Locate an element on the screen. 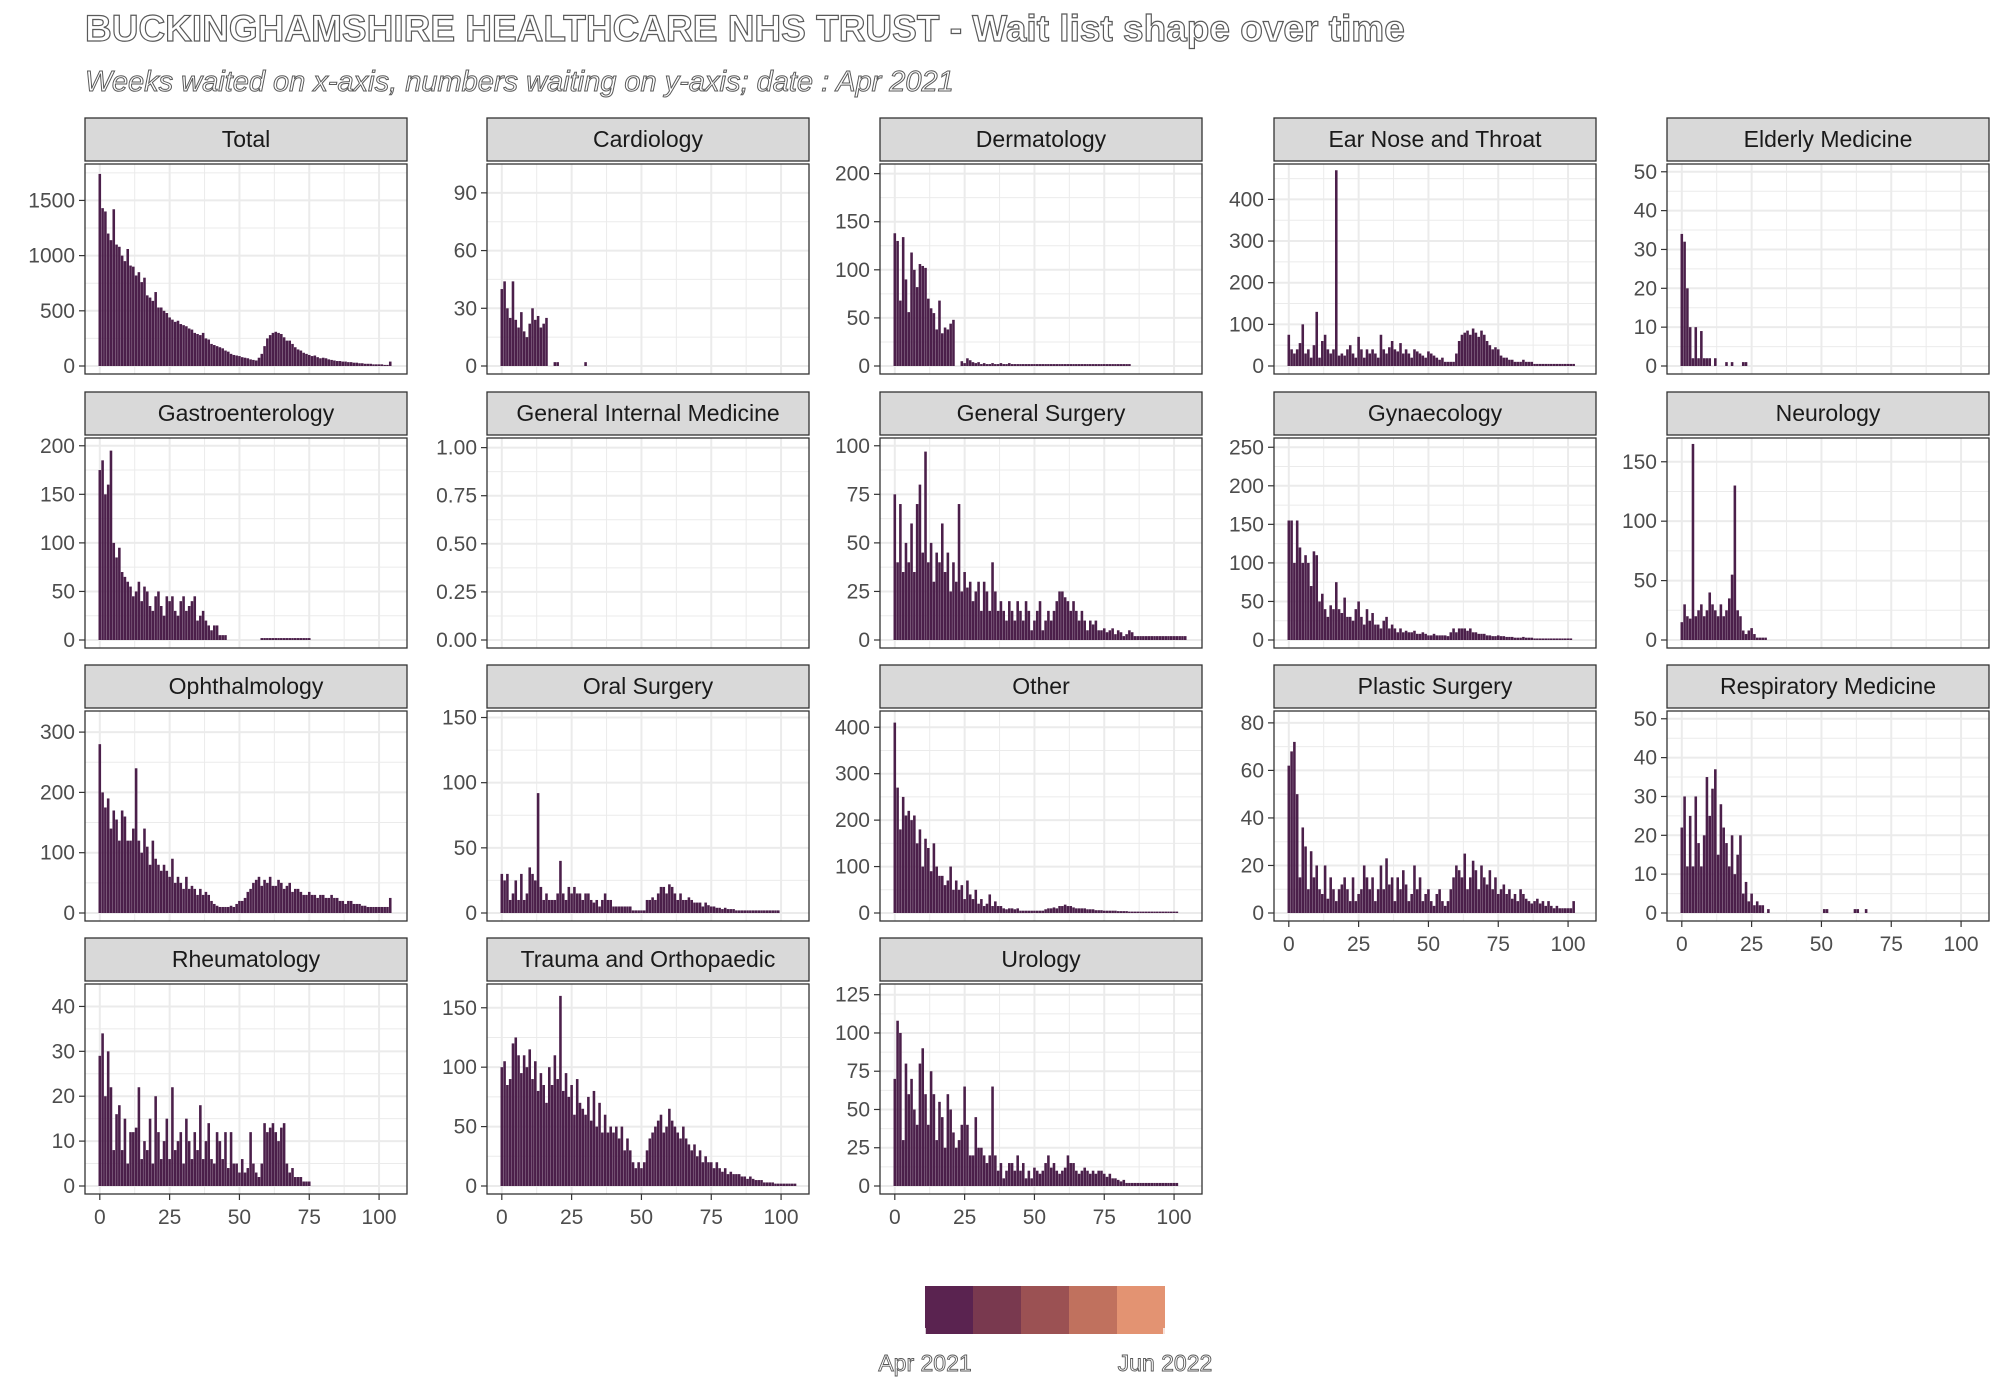  x-tick-label: 50 is located at coordinates (641, 1217).